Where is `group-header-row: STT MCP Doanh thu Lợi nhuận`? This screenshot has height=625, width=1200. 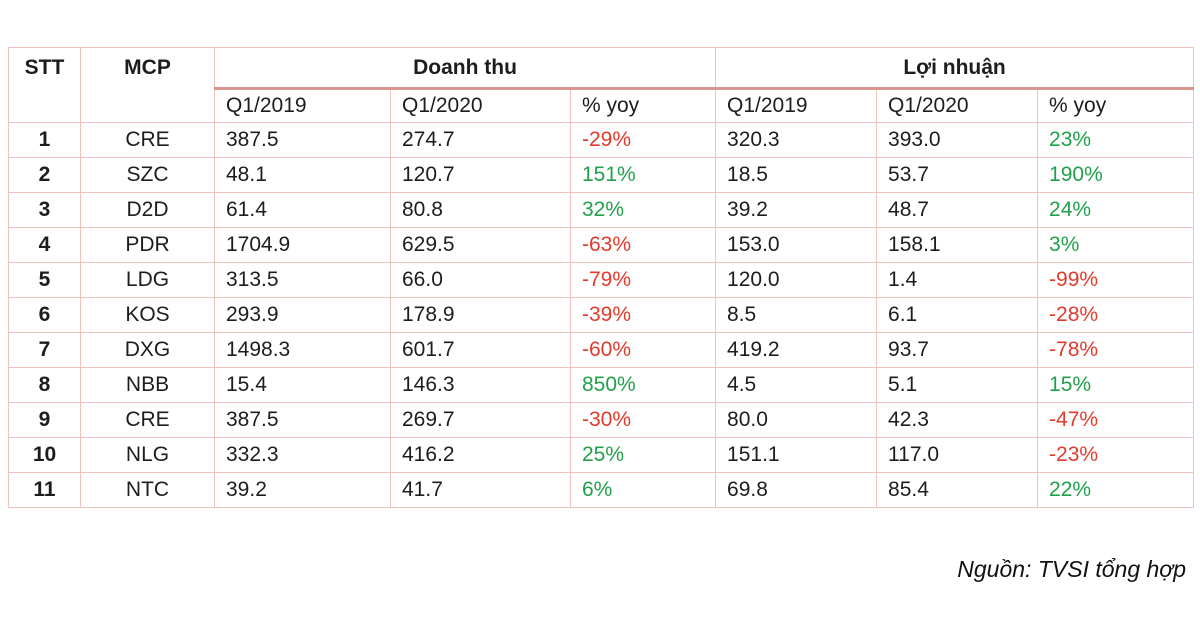 group-header-row: STT MCP Doanh thu Lợi nhuận is located at coordinates (601, 85).